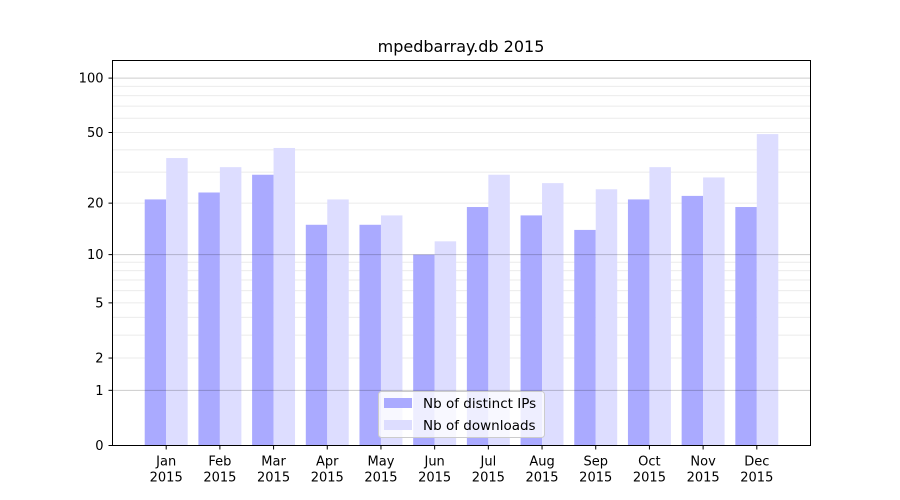 This screenshot has height=500, width=900. I want to click on y-tick-label: 1, so click(99, 391).